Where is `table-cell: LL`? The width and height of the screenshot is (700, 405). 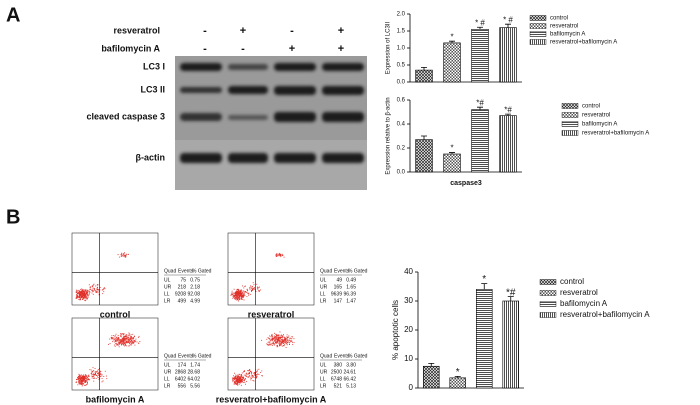 table-cell: LL is located at coordinates (167, 294).